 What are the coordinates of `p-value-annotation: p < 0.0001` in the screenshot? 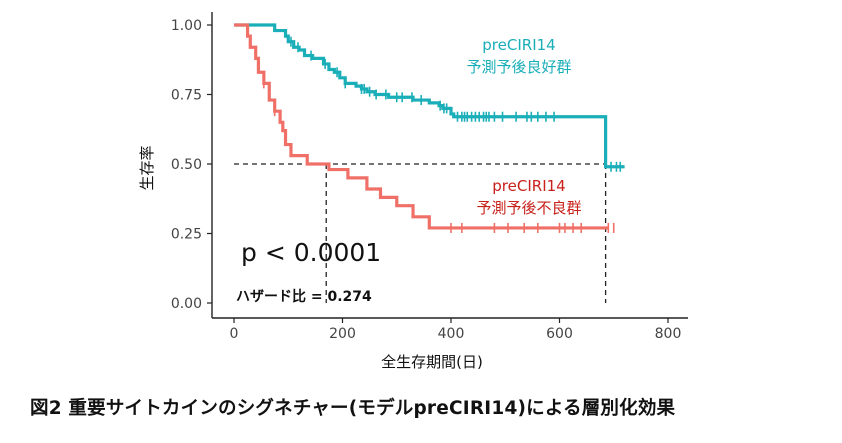 It's located at (311, 252).